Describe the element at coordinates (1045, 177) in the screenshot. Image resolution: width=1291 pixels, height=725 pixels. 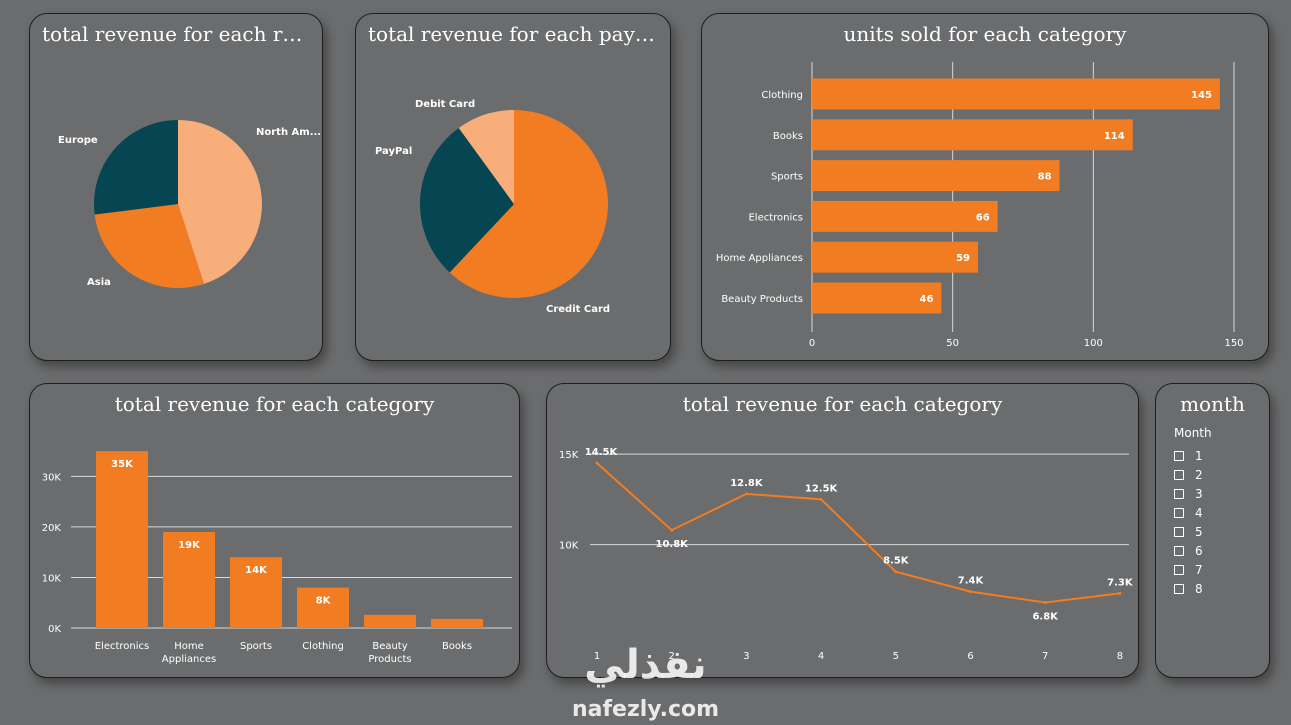
I see `units-data-label: 88` at that location.